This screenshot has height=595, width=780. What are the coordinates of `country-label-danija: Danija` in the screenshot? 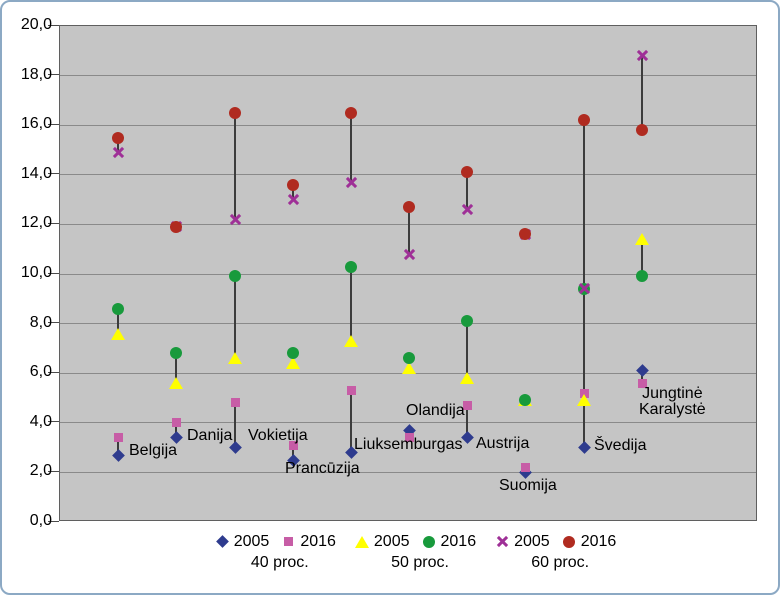 It's located at (210, 435).